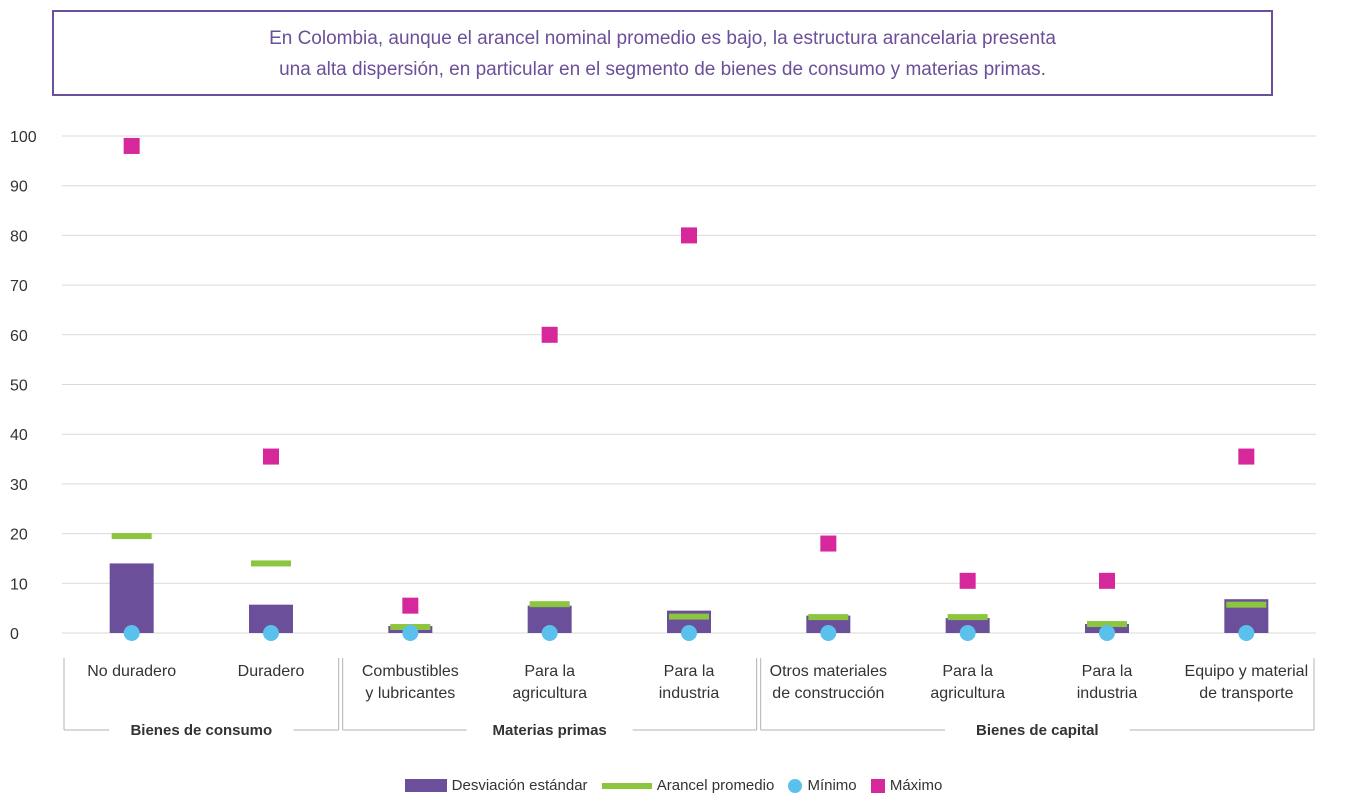 The height and width of the screenshot is (795, 1347). I want to click on legend-item-max: Máximo, so click(906, 785).